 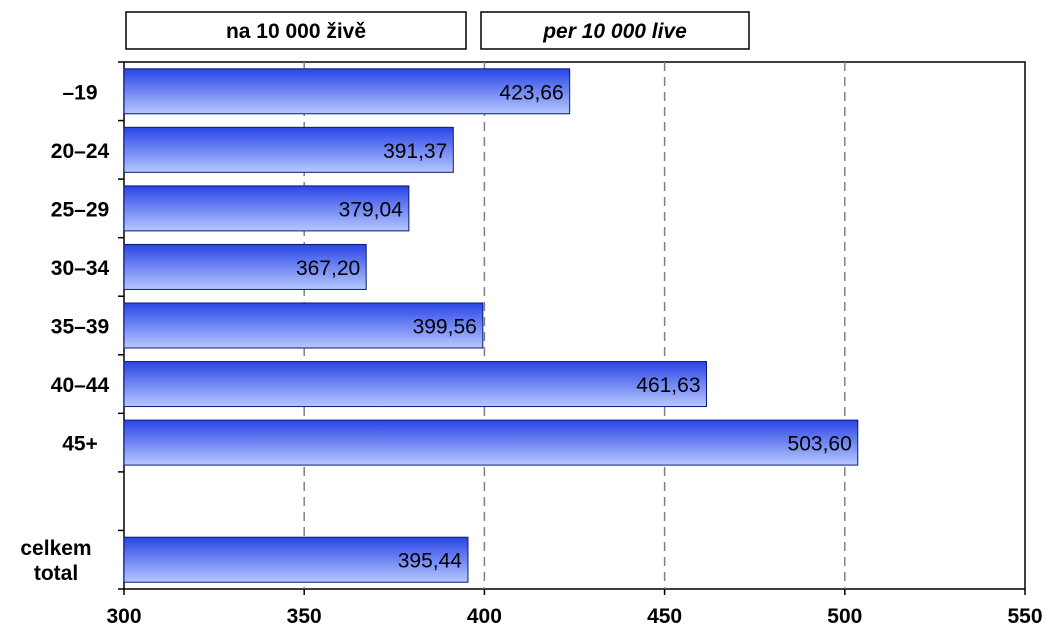 I want to click on header-box-en, so click(x=615, y=30).